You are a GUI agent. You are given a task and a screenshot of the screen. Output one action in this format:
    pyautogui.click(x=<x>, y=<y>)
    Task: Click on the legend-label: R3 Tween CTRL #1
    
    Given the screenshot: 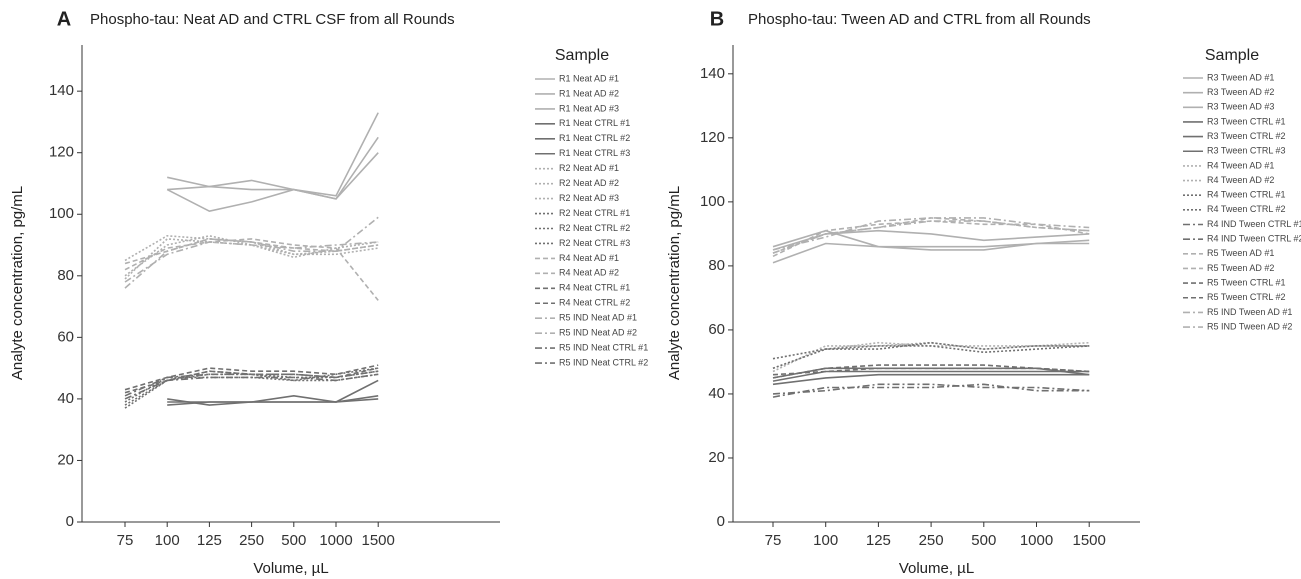 What is the action you would take?
    pyautogui.click(x=1246, y=121)
    